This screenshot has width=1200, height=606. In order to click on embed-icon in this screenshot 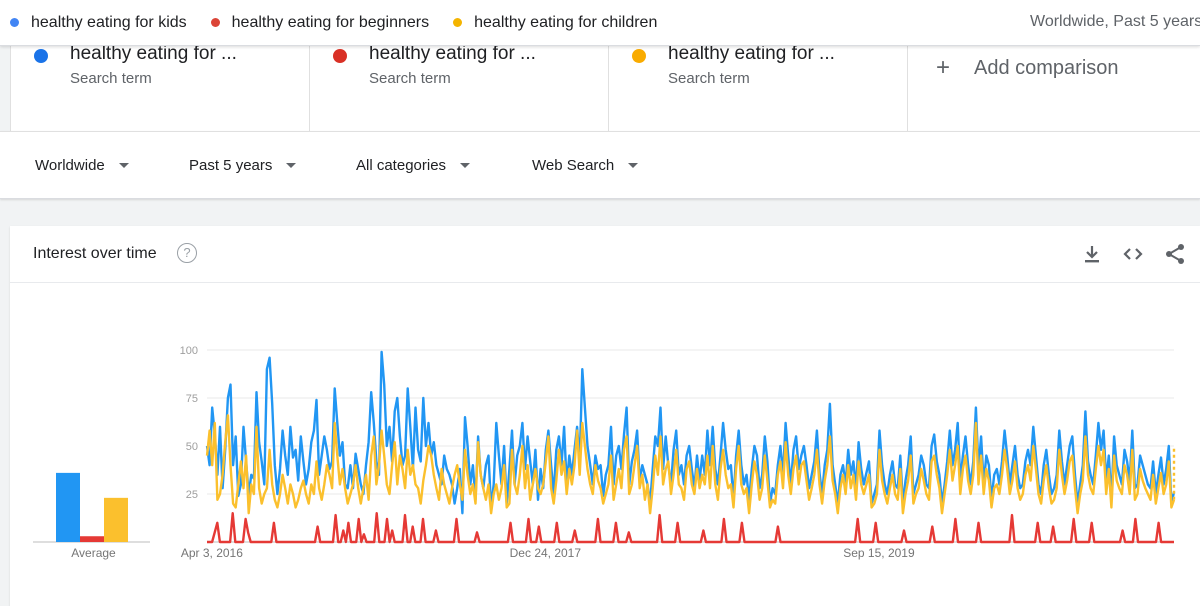, I will do `click(1133, 254)`.